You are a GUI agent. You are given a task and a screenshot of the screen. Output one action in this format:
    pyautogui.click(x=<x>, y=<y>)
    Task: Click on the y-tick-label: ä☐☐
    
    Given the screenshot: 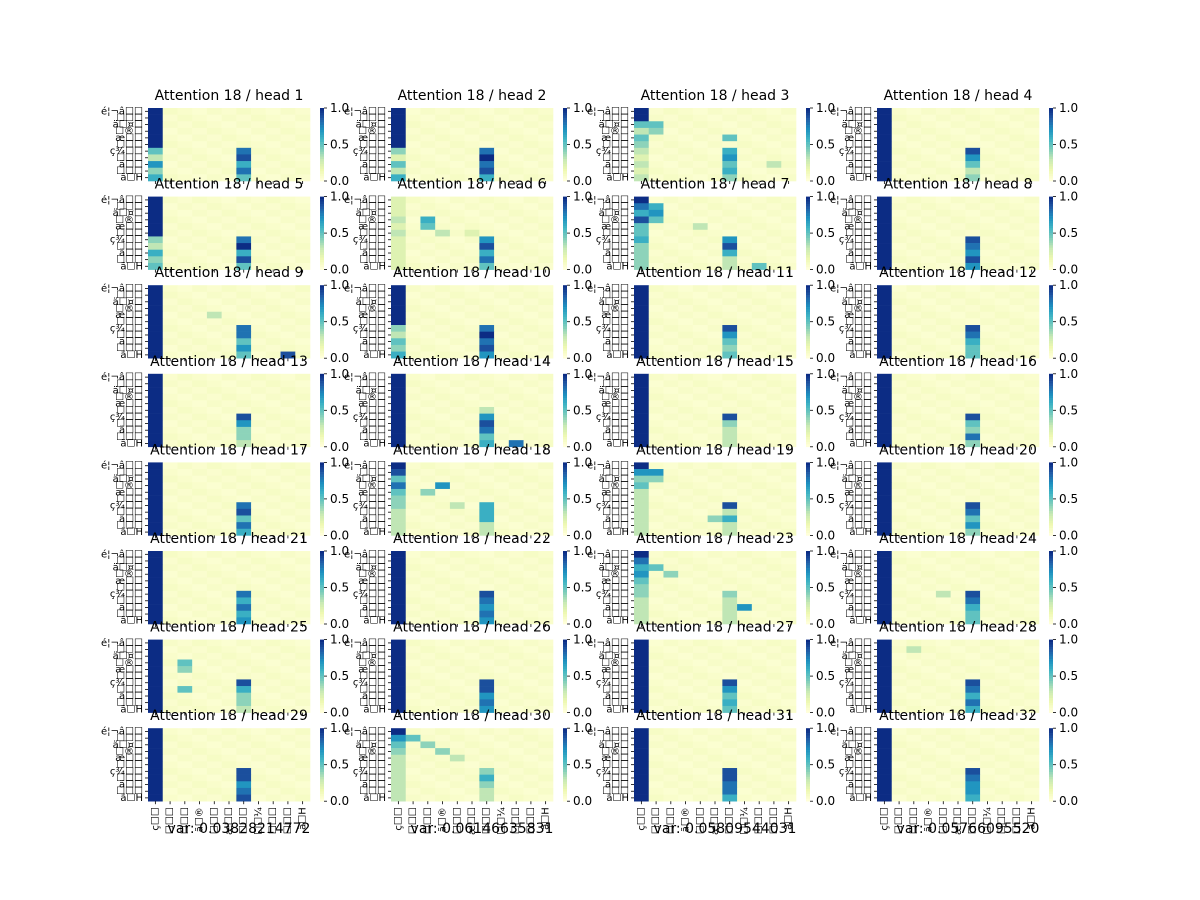 What is the action you would take?
    pyautogui.click(x=131, y=164)
    